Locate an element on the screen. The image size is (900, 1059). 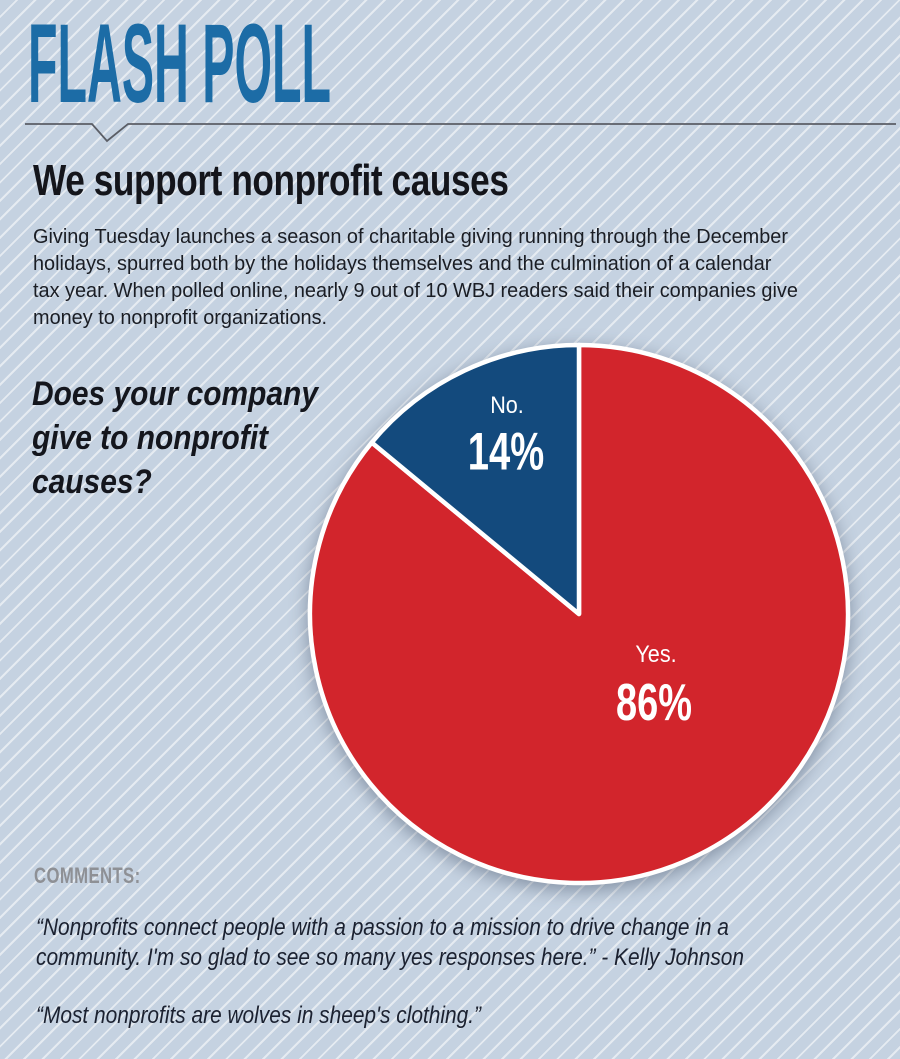
masthead: FLASH POLL is located at coordinates (179, 64).